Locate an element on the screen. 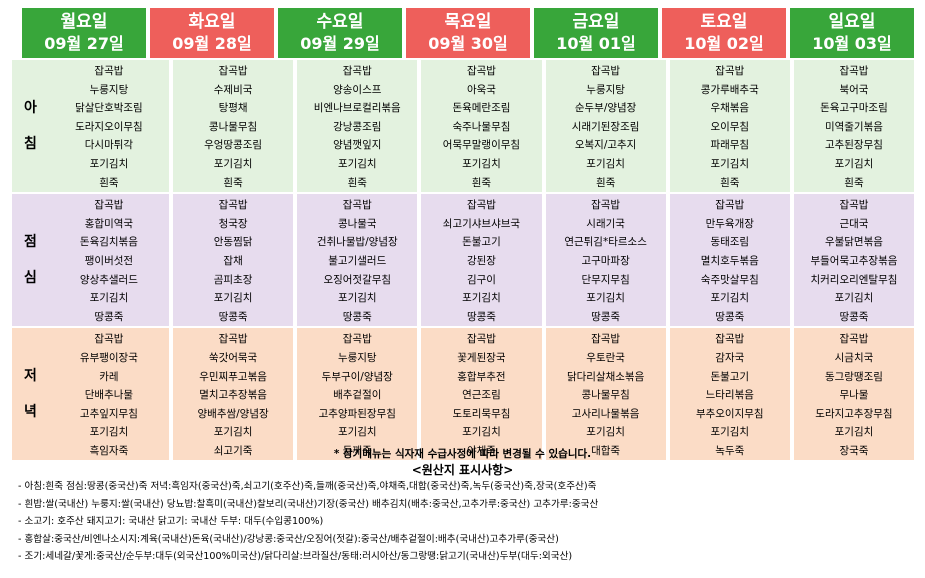 The image size is (925, 578). day-menu: 잡곡밥 시금치국 동그랑땡조림 무나물 도라지고추장무침 포기김치 장국죽 is located at coordinates (854, 394).